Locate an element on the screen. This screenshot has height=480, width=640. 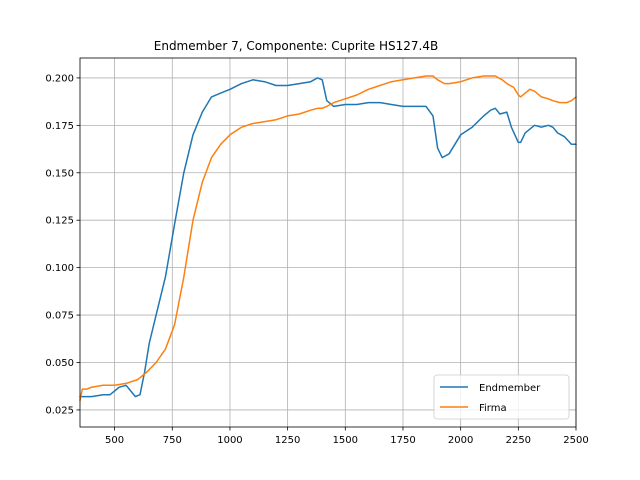
x-tick-label: 2250 is located at coordinates (518, 440).